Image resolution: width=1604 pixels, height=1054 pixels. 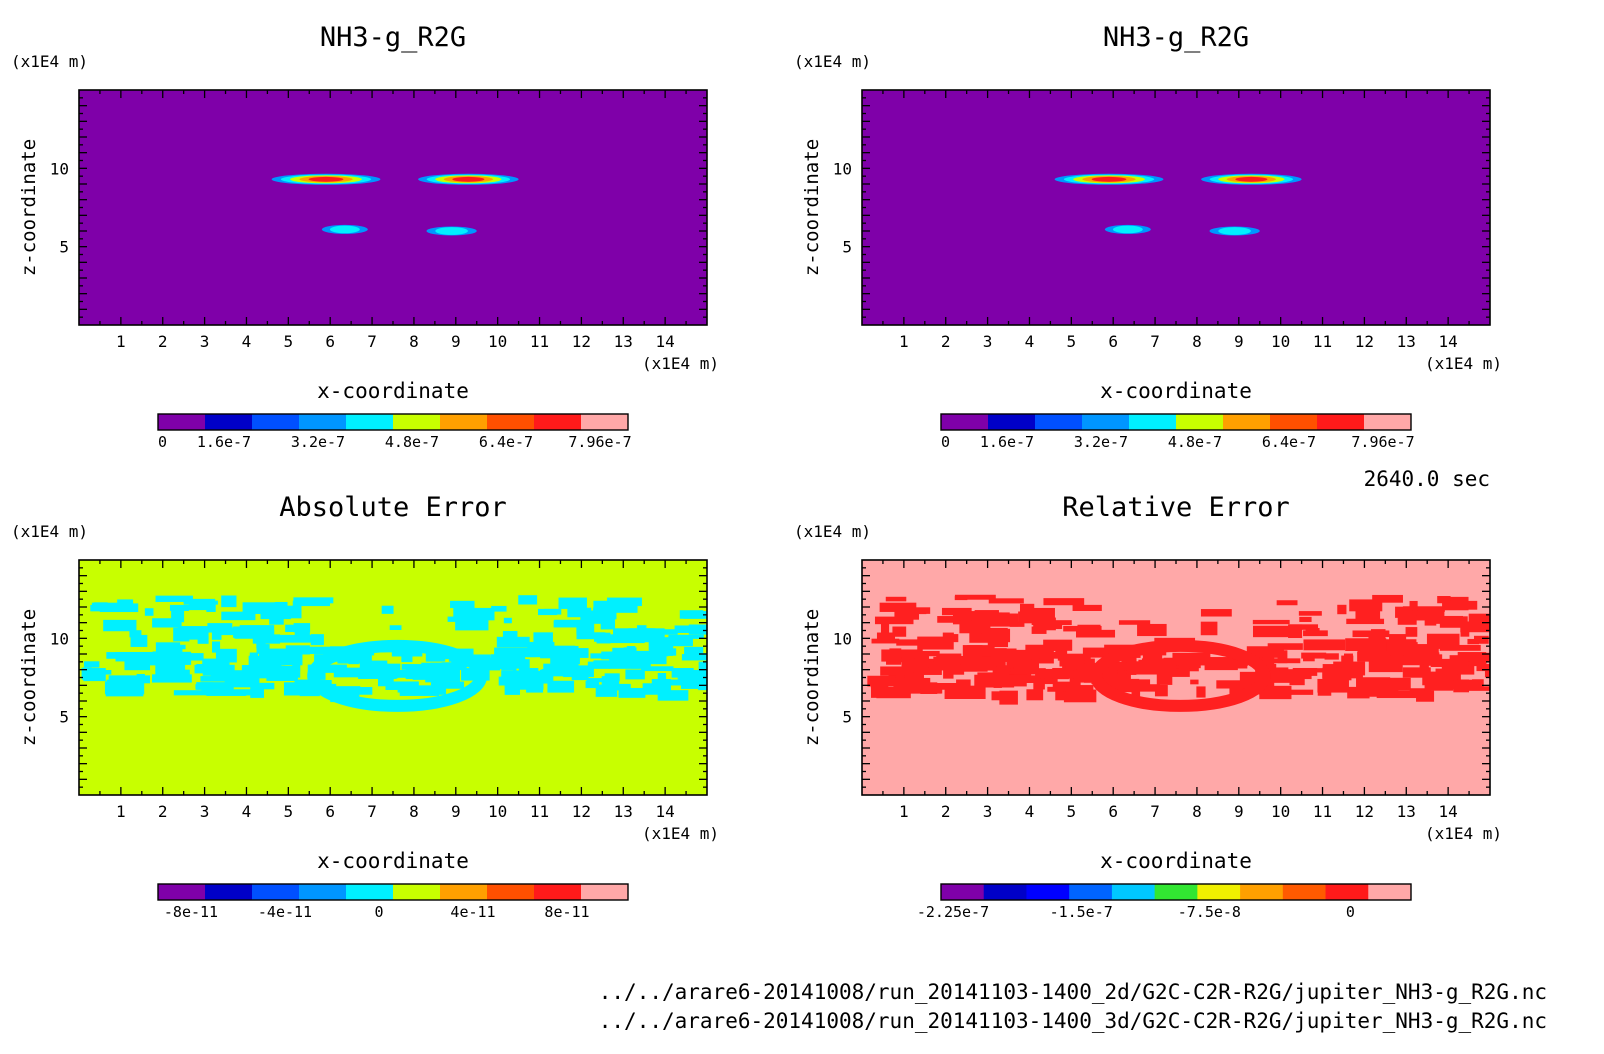 I want to click on x-tick-label: 3, so click(x=988, y=341).